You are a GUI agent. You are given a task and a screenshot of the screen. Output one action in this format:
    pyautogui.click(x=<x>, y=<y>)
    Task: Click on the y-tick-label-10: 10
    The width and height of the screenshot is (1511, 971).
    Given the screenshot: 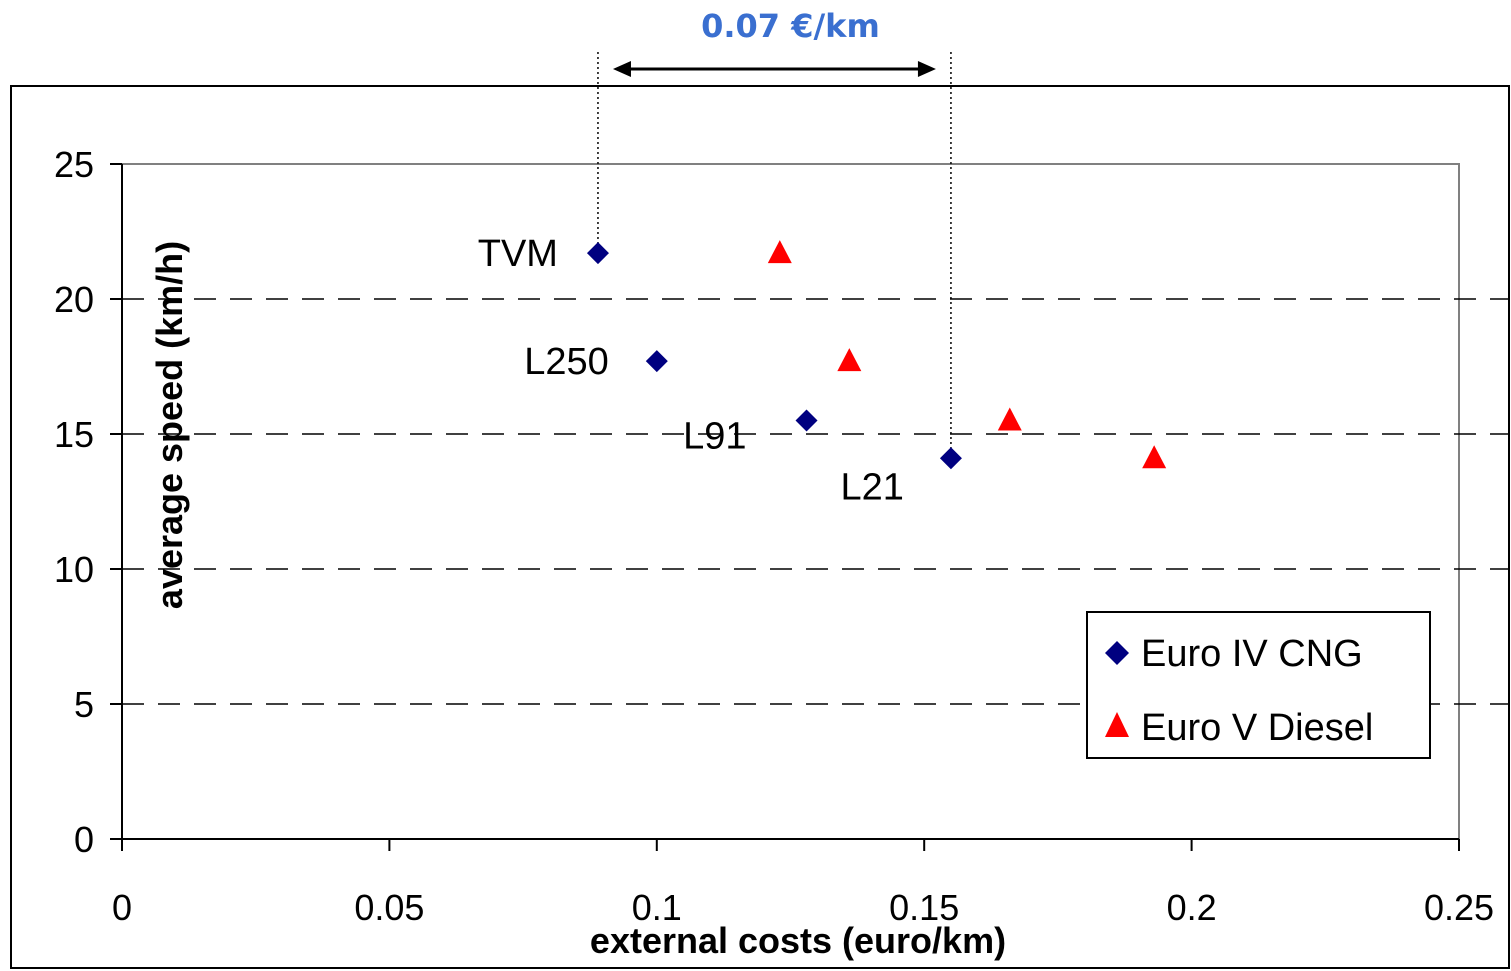 What is the action you would take?
    pyautogui.click(x=74, y=569)
    